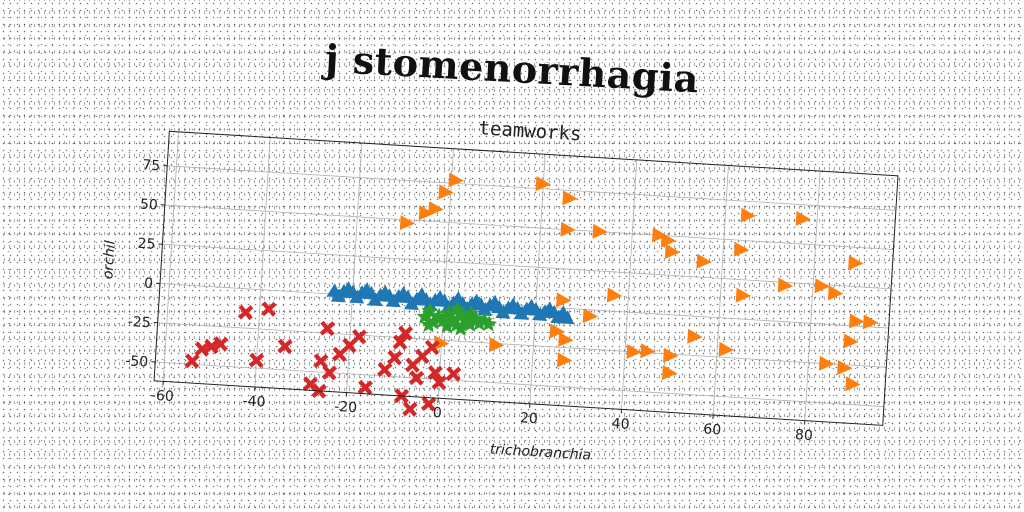 The width and height of the screenshot is (1024, 512). Describe the element at coordinates (620, 424) in the screenshot. I see `x-tick-label: 40` at that location.